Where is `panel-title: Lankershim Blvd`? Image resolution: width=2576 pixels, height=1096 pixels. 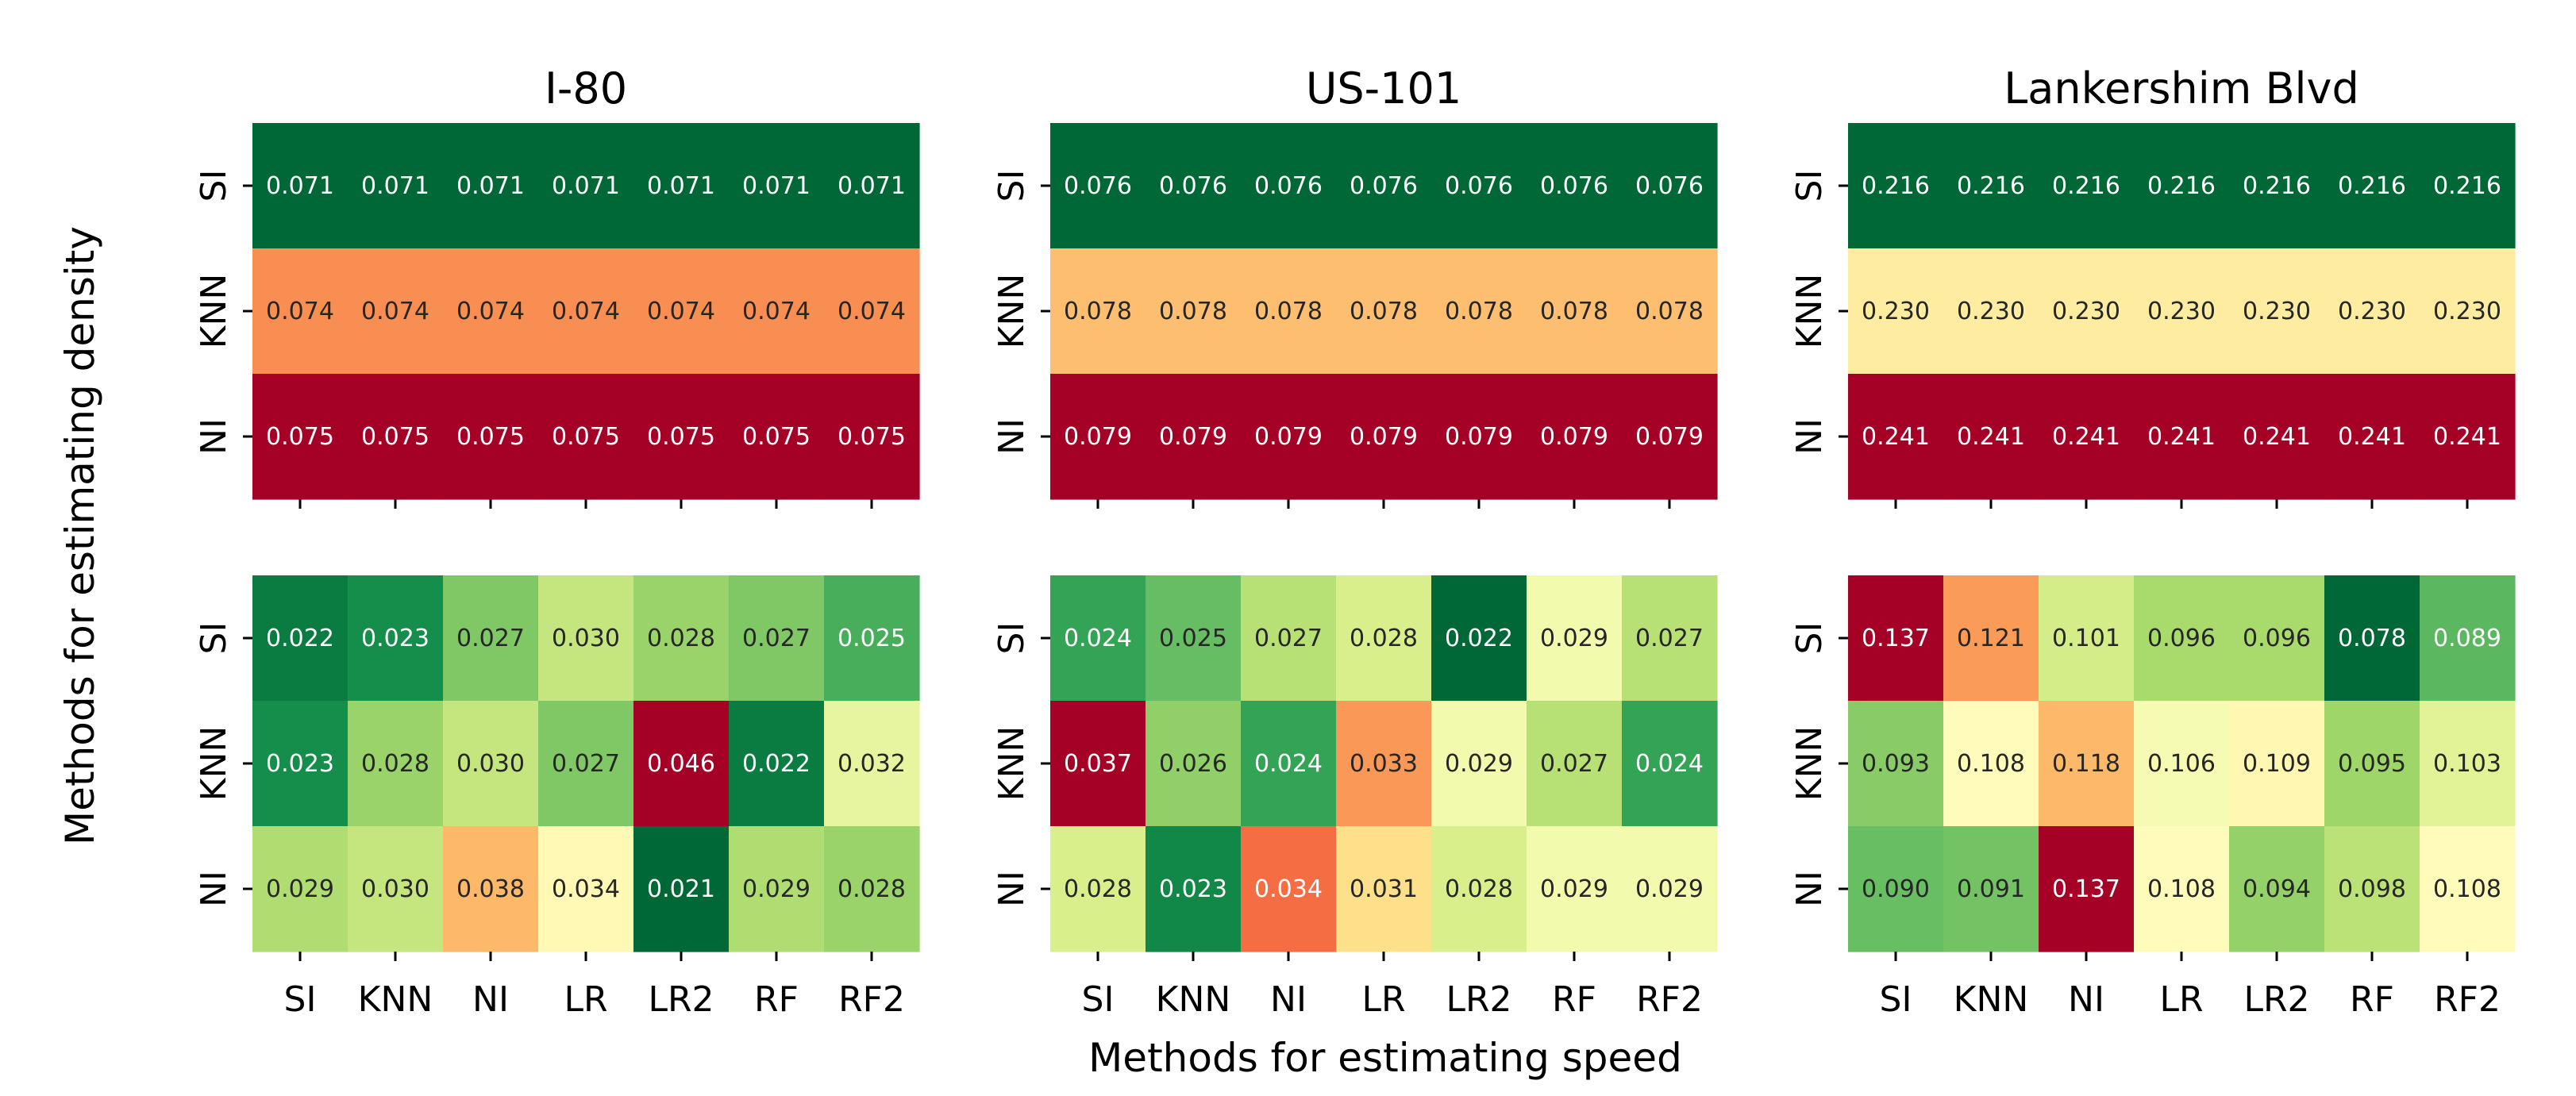
panel-title: Lankershim Blvd is located at coordinates (2181, 88).